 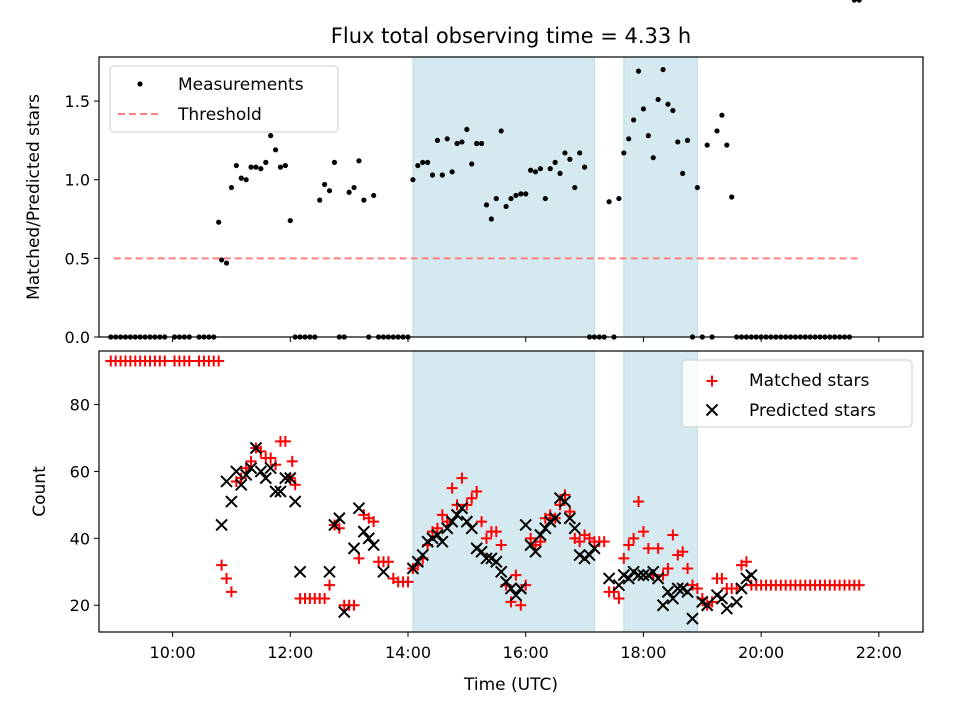 What do you see at coordinates (224, 99) in the screenshot?
I see `top-legend: Measurements Threshold` at bounding box center [224, 99].